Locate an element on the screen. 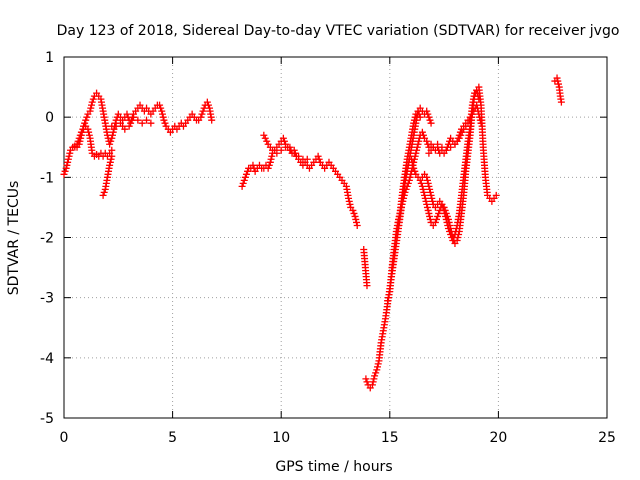 This screenshot has width=640, height=480. x-tick-label: 15 is located at coordinates (390, 438).